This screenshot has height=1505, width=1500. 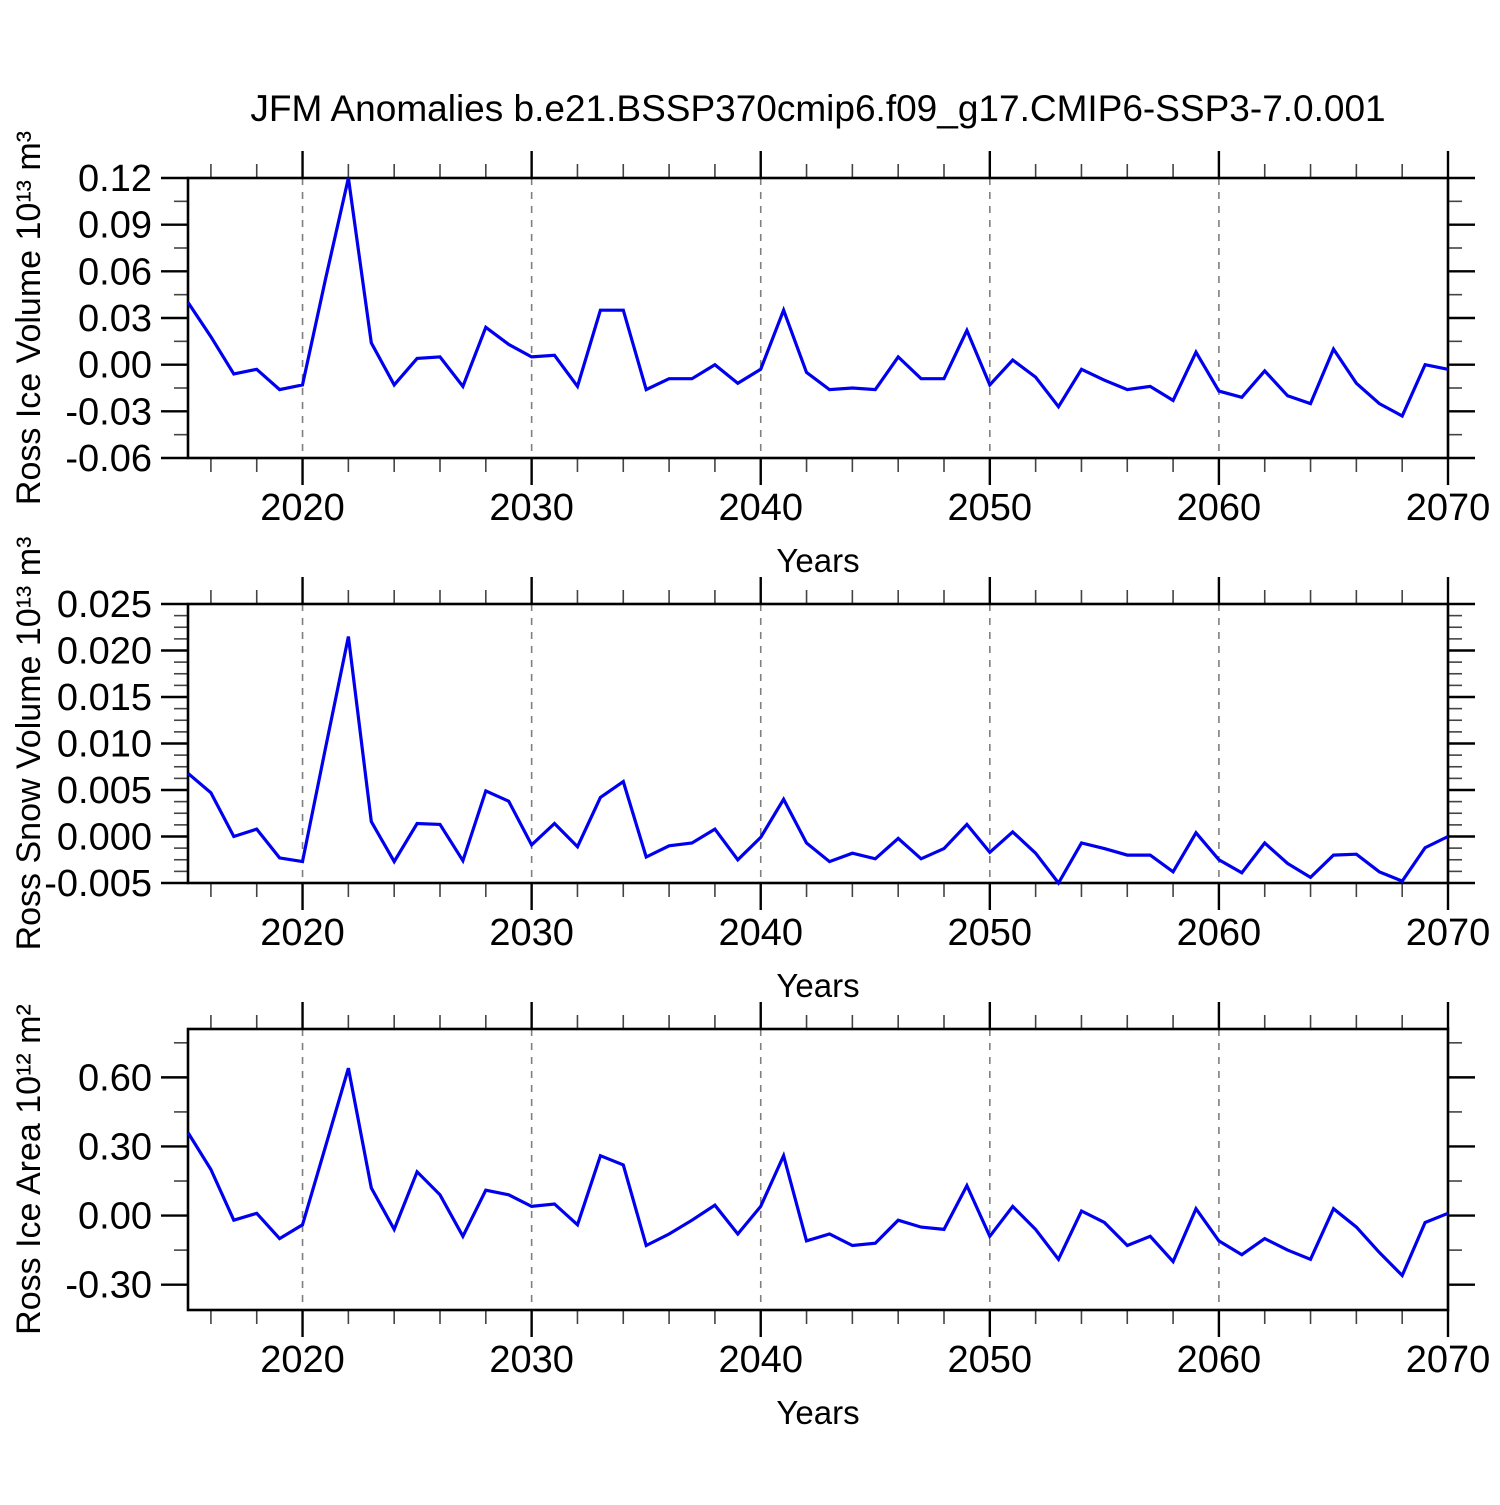 I want to click on y-tick-label: 0.03, so click(x=115, y=319).